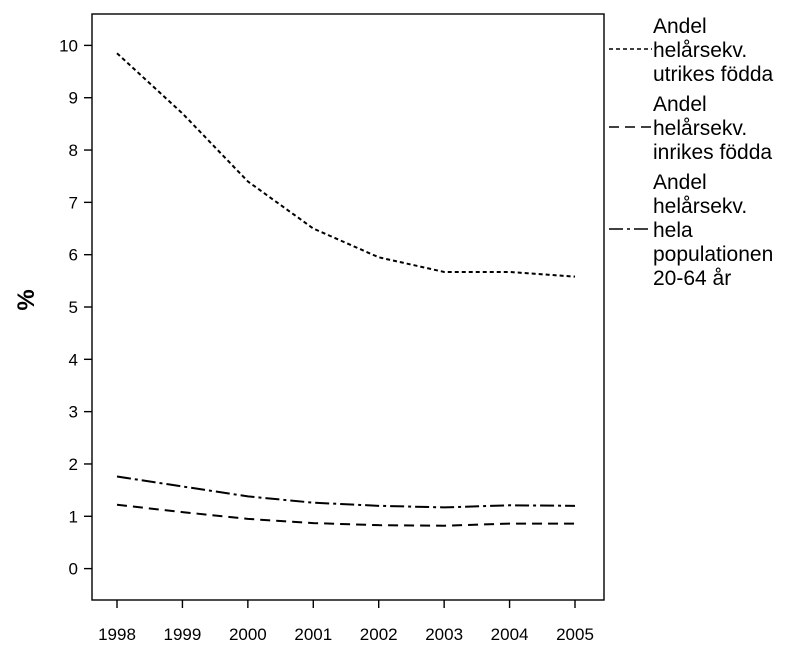  Describe the element at coordinates (68, 45) in the screenshot. I see `y-tick-label: 10` at that location.